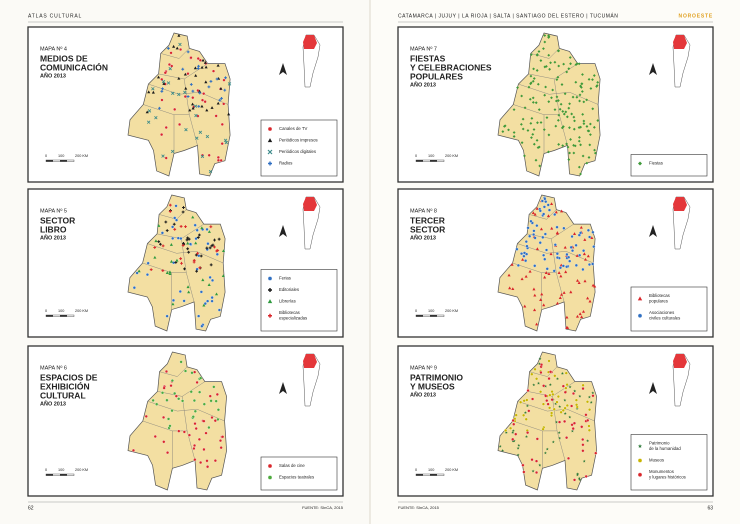  What do you see at coordinates (451, 470) in the screenshot?
I see `scale-label: 200 KM` at bounding box center [451, 470].